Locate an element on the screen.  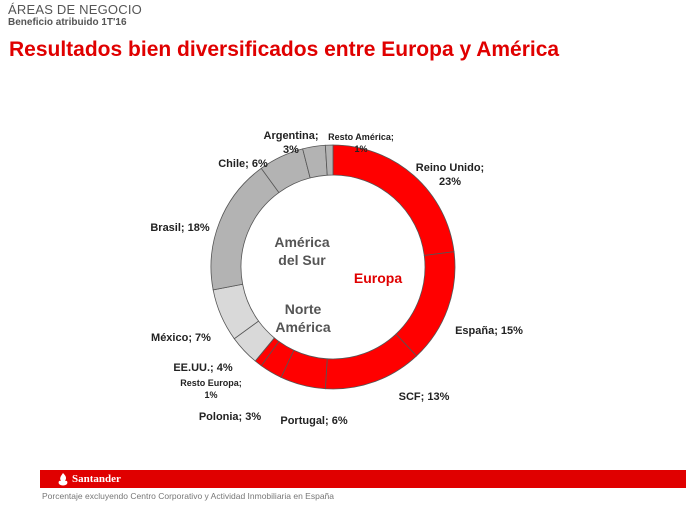
label-brasil: Brasil; 18% is located at coordinates (180, 228).